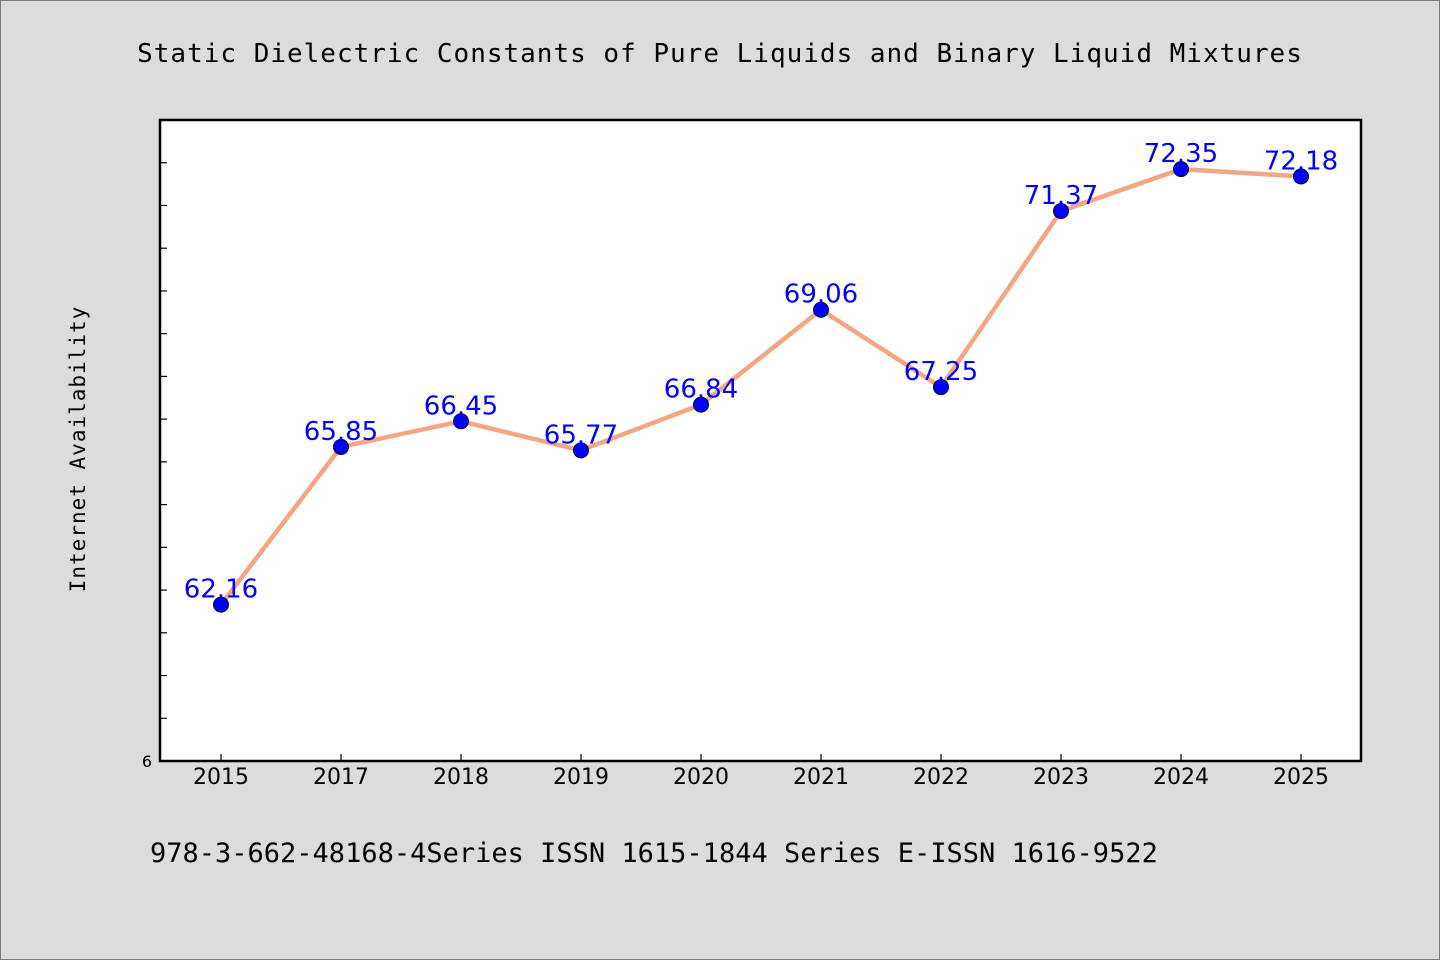 Image resolution: width=1440 pixels, height=960 pixels. I want to click on data-label: 66.45, so click(461, 406).